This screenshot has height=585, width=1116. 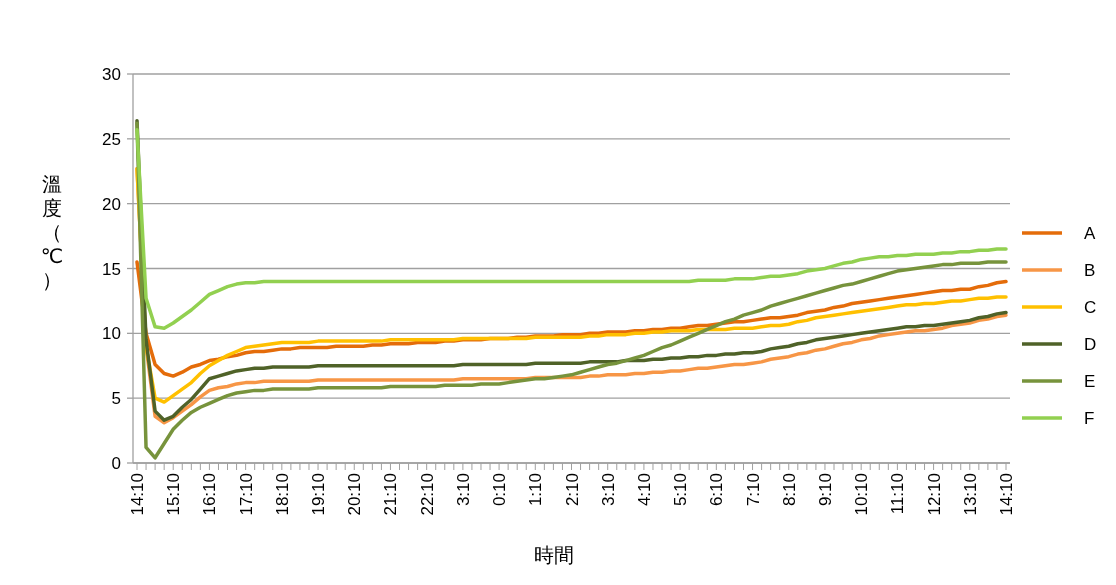 I want to click on x-tick-label: 16:10, so click(x=210, y=494).